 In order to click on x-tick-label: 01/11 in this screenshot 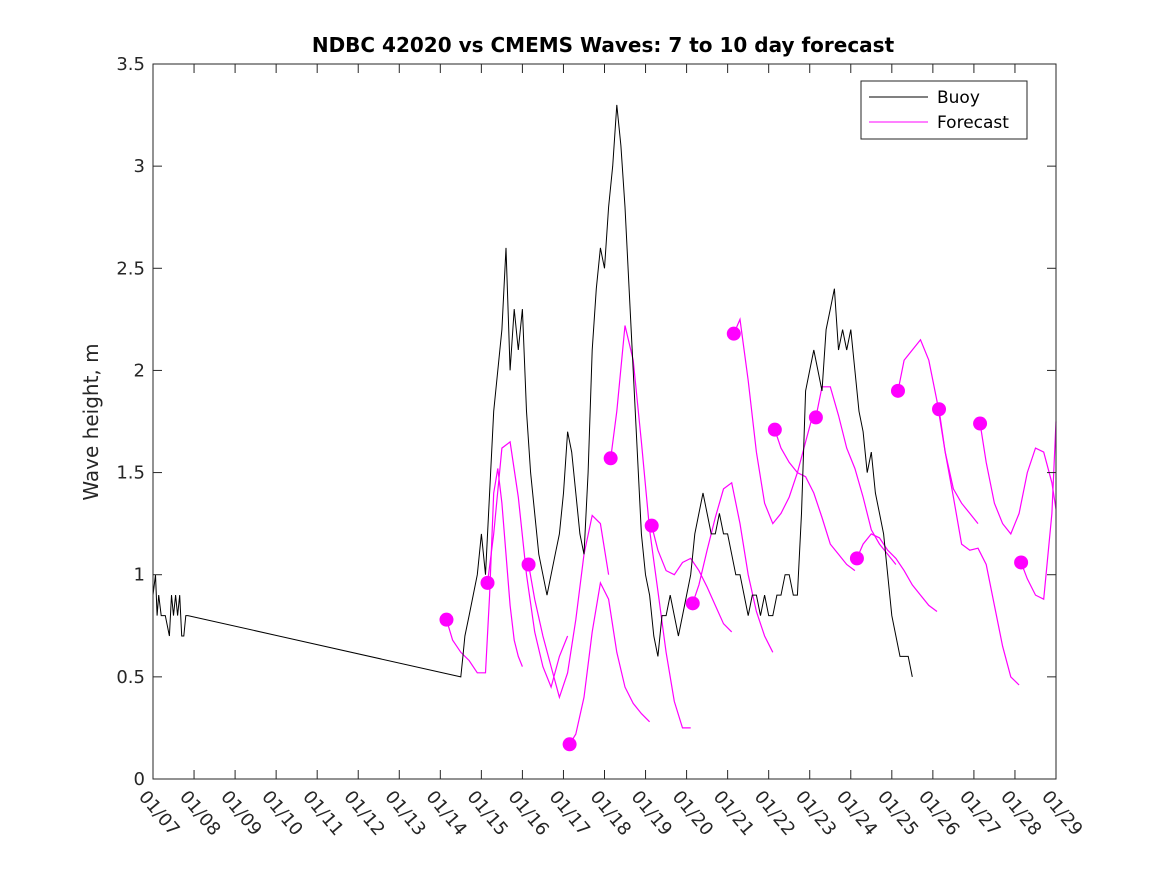, I will do `click(322, 813)`.